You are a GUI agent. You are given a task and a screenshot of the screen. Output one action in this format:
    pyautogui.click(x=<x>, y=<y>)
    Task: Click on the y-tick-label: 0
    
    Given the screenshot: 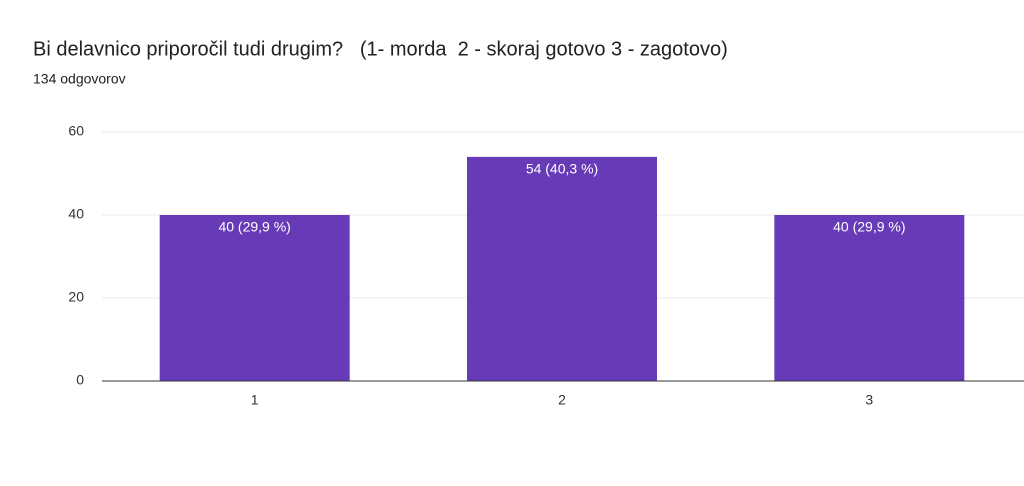 What is the action you would take?
    pyautogui.click(x=80, y=380)
    